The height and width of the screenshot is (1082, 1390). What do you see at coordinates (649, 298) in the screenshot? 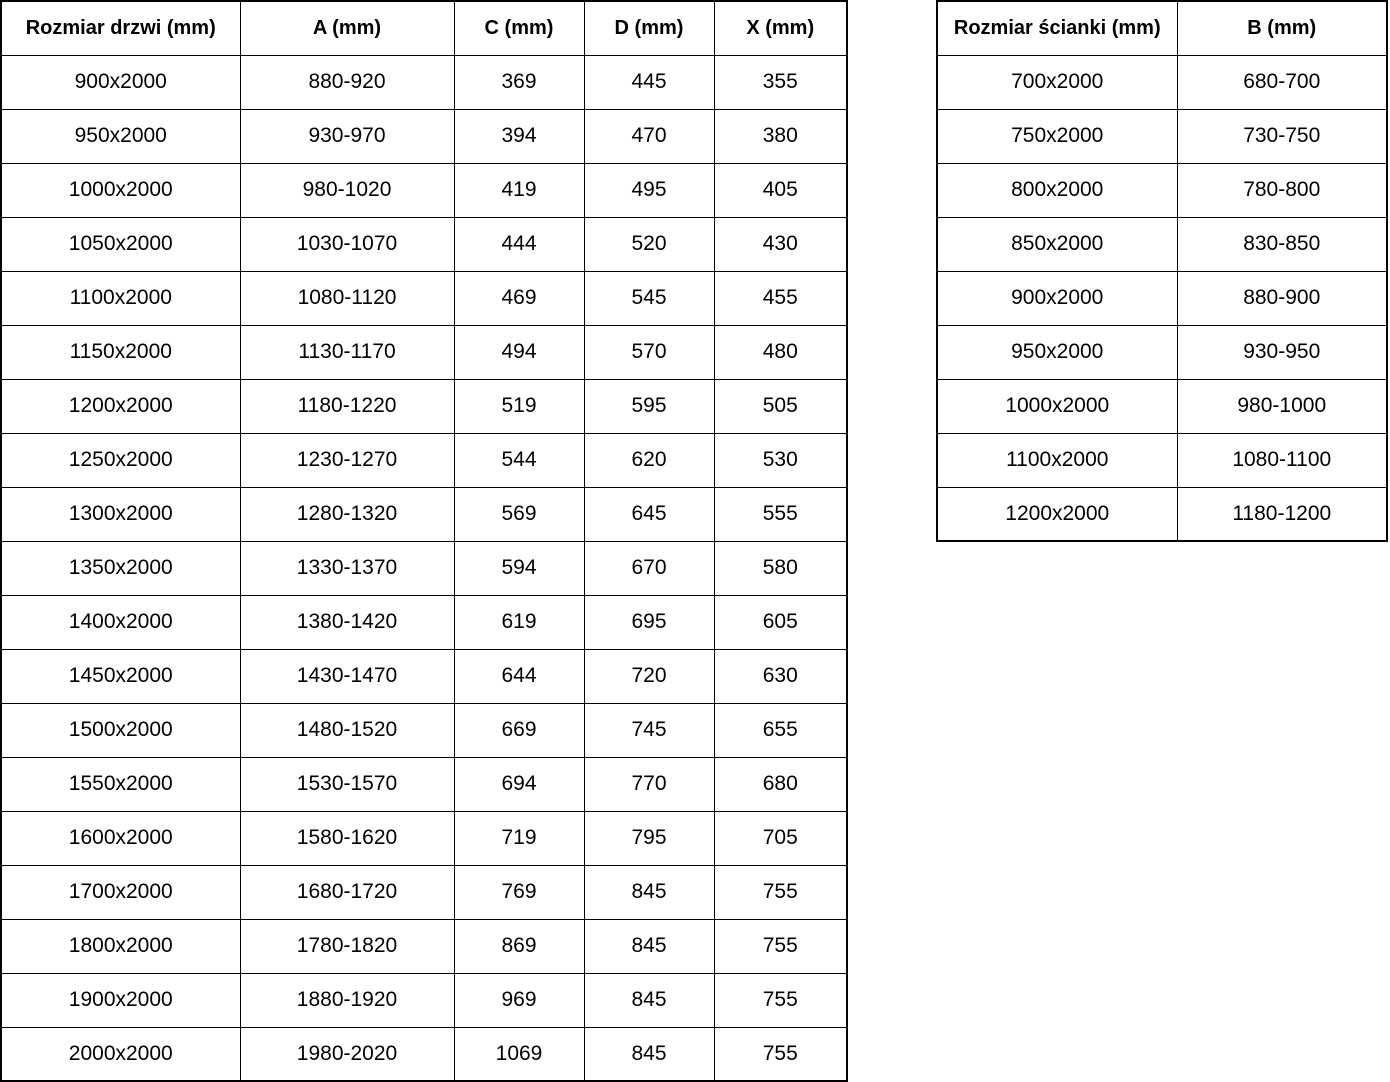
I see `table-cell: 545` at bounding box center [649, 298].